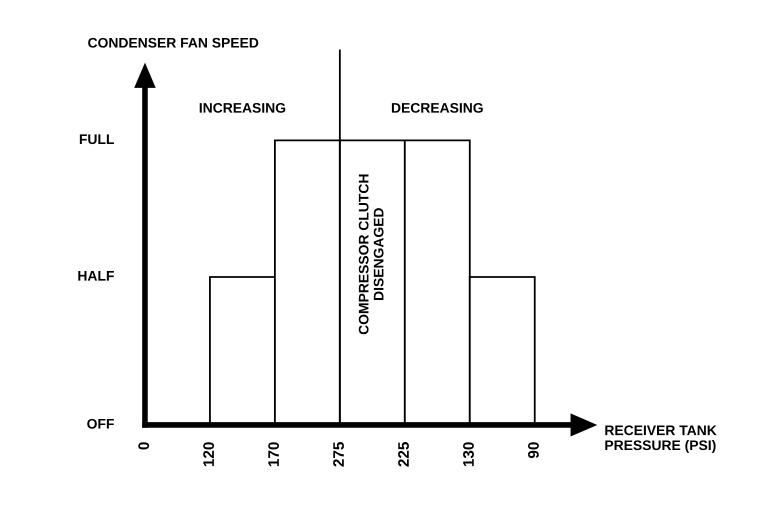 This screenshot has height=524, width=759. Describe the element at coordinates (96, 276) in the screenshot. I see `text: HALF` at that location.